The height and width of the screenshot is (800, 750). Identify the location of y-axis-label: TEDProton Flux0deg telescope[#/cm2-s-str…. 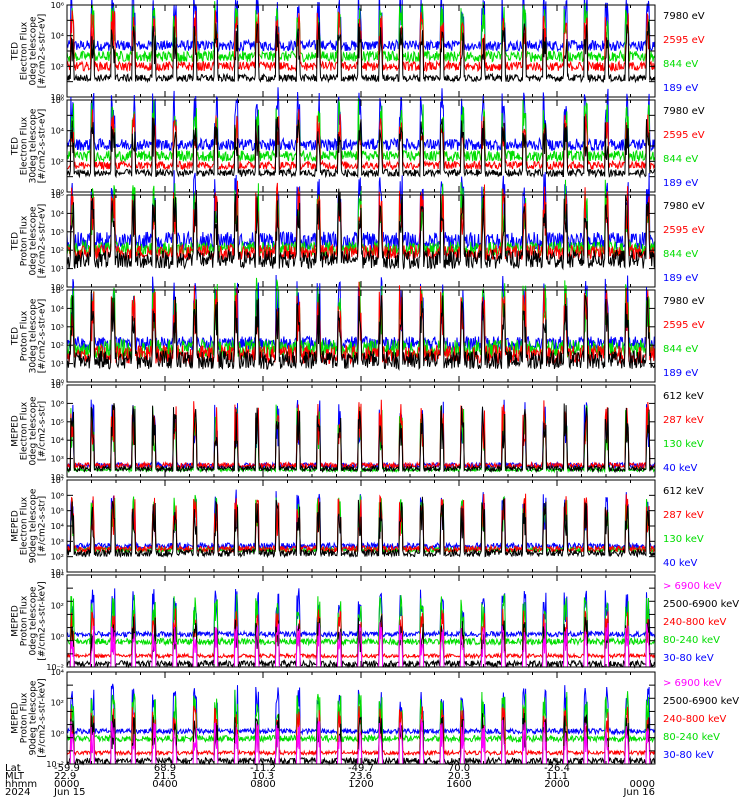
(29, 241).